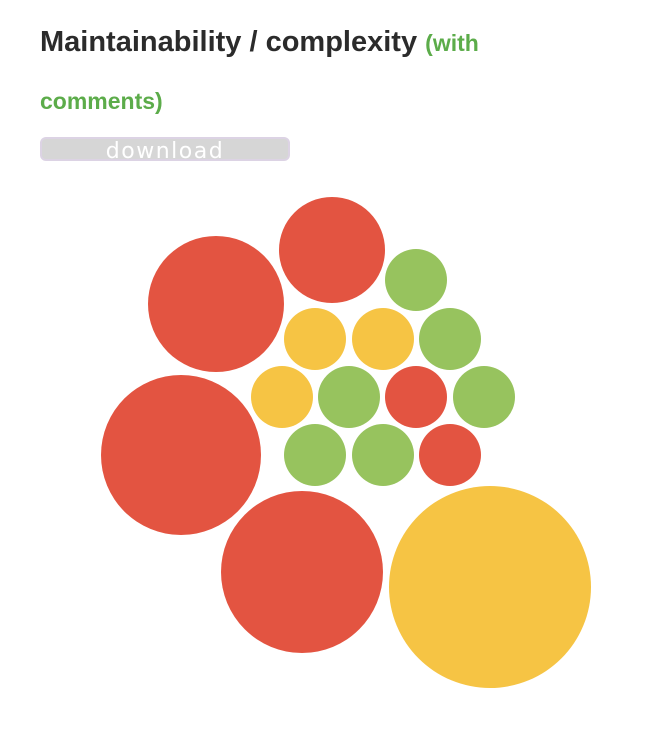  Describe the element at coordinates (259, 72) in the screenshot. I see `title-subtitle: (with comments)` at that location.